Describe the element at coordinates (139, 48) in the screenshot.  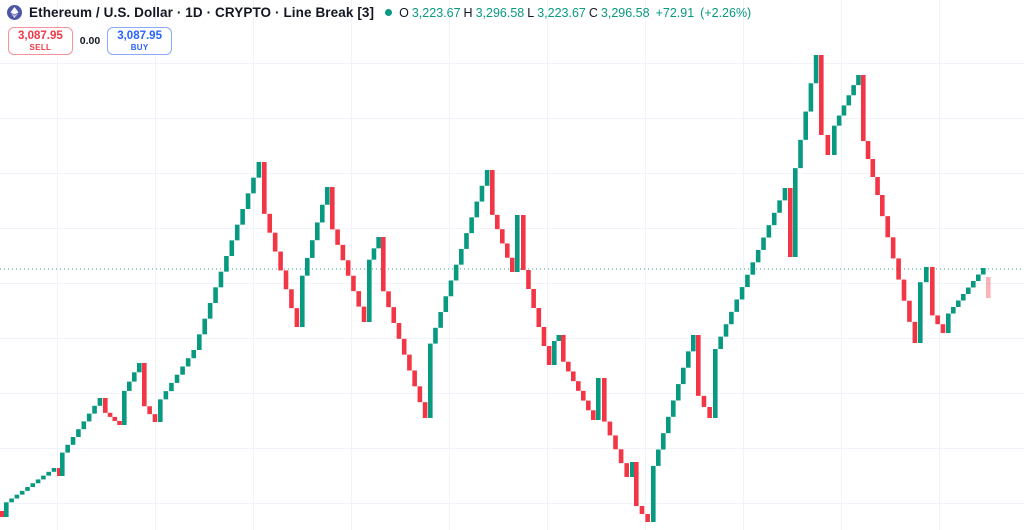
I see `buy-button-label: BUY` at that location.